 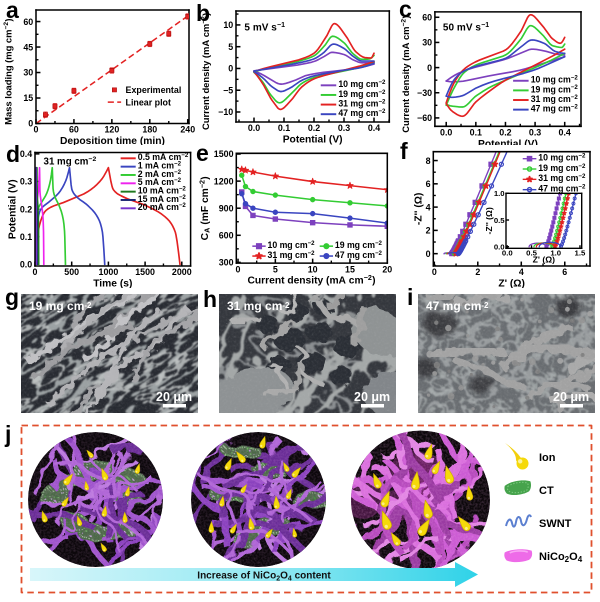 What do you see at coordinates (164, 155) in the screenshot?
I see `svg-text:0 . 5: 0 . 5 m A c m − 2` at bounding box center [164, 155].